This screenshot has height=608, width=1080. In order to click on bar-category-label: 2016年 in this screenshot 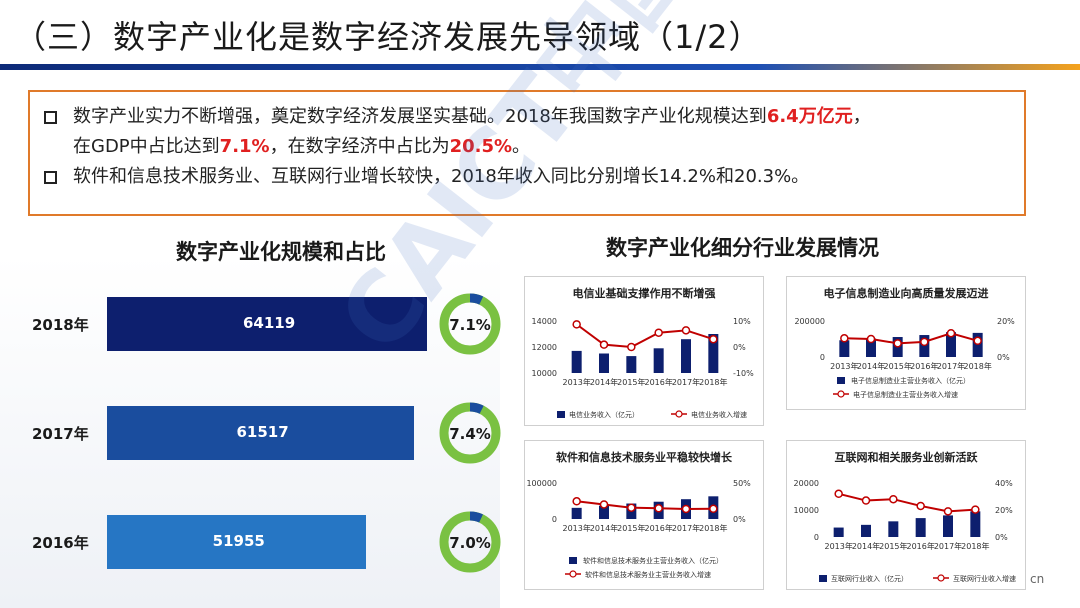, I will do `click(60, 543)`.